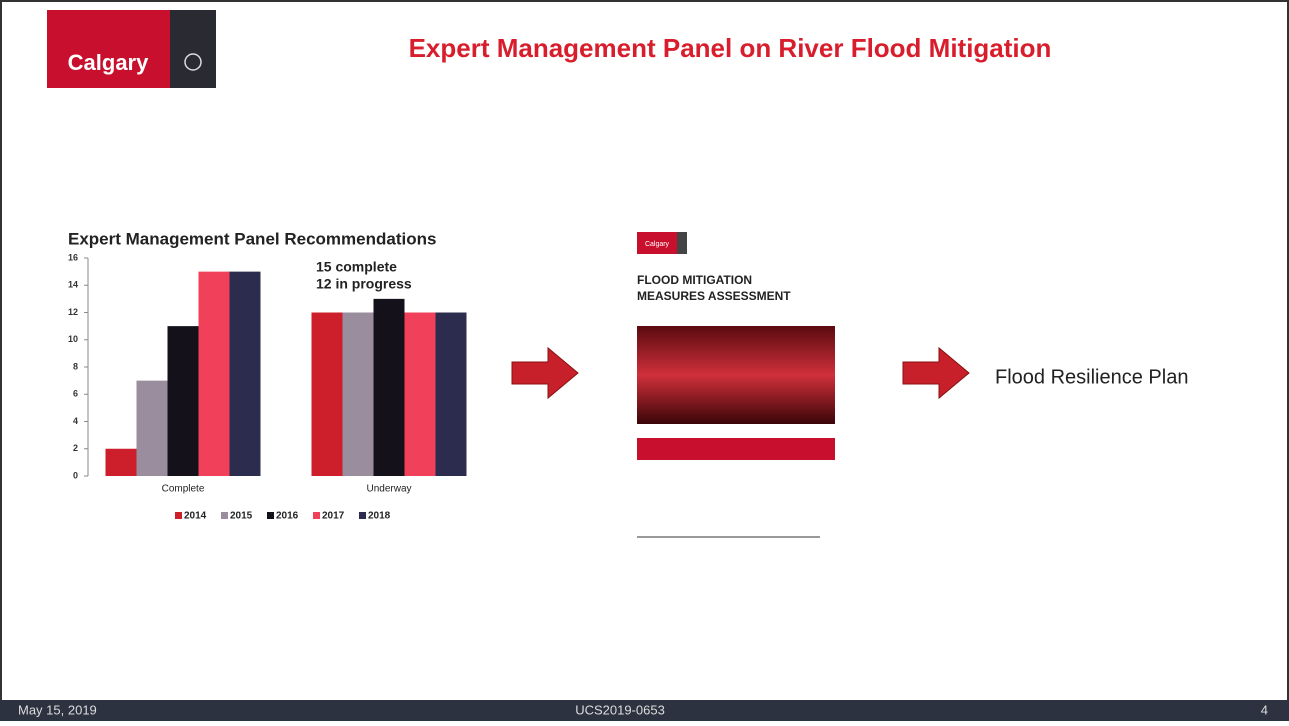 This screenshot has height=726, width=1289. I want to click on doc-banner, so click(736, 449).